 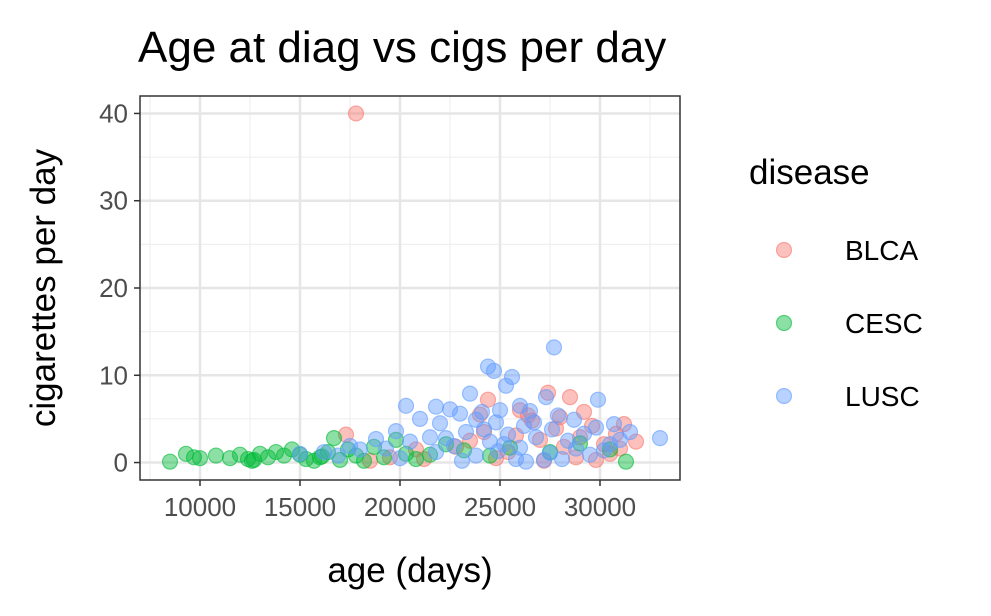 What do you see at coordinates (300, 507) in the screenshot?
I see `x-tick-label: 15000` at bounding box center [300, 507].